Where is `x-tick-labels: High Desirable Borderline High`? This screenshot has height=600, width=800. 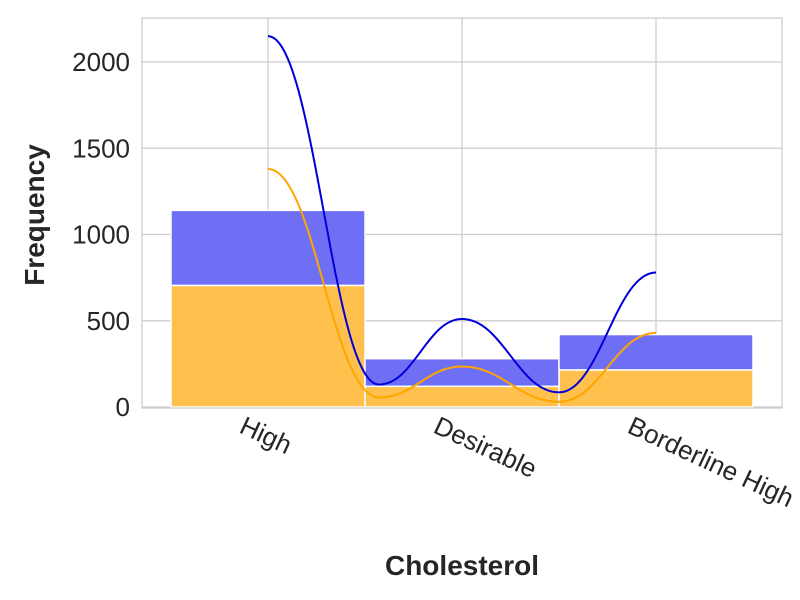 x-tick-labels: High Desirable Borderline High is located at coordinates (516, 461).